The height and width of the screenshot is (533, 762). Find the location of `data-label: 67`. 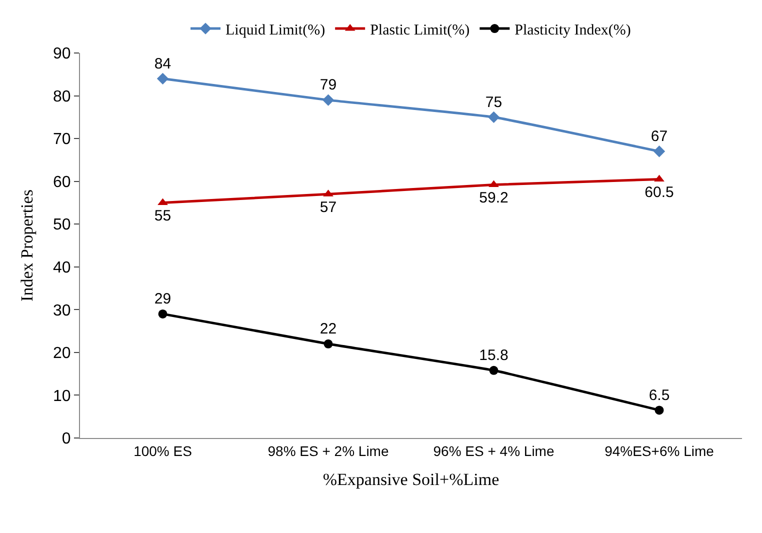

data-label: 67 is located at coordinates (659, 137).